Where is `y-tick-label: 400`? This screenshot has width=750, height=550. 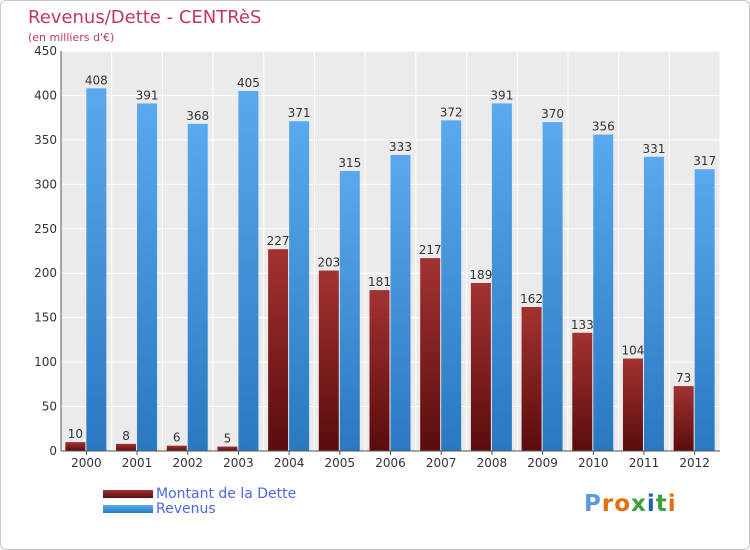 y-tick-label: 400 is located at coordinates (45, 95).